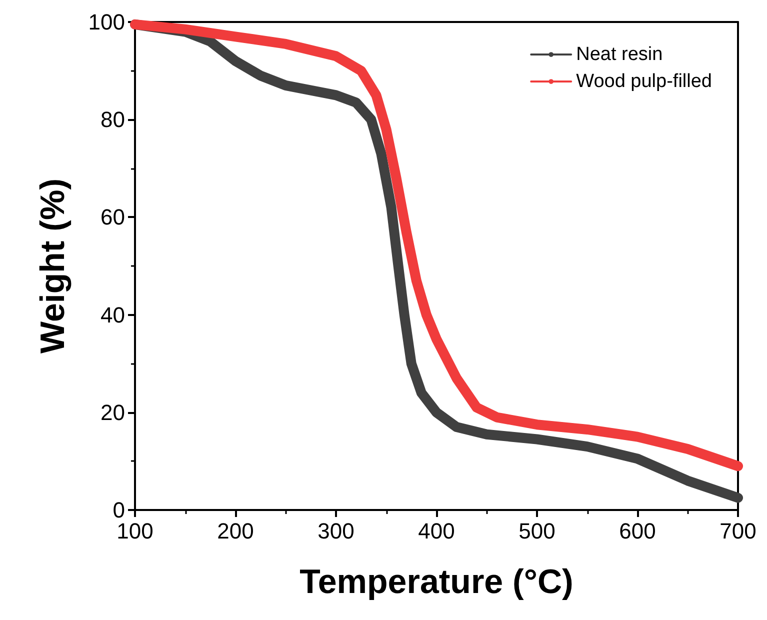  Describe the element at coordinates (336, 531) in the screenshot. I see `x-tick-label: 300` at that location.